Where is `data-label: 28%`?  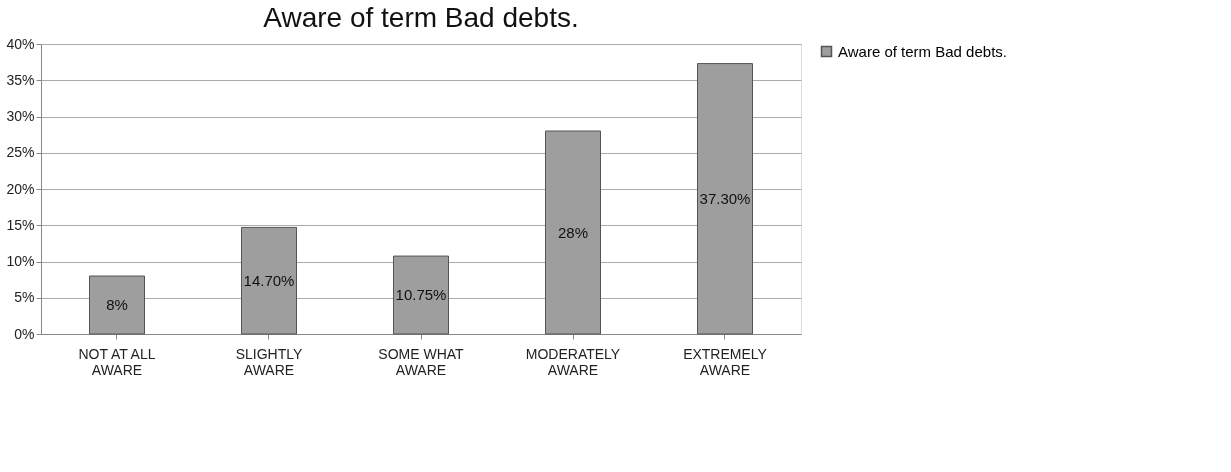 data-label: 28% is located at coordinates (573, 232).